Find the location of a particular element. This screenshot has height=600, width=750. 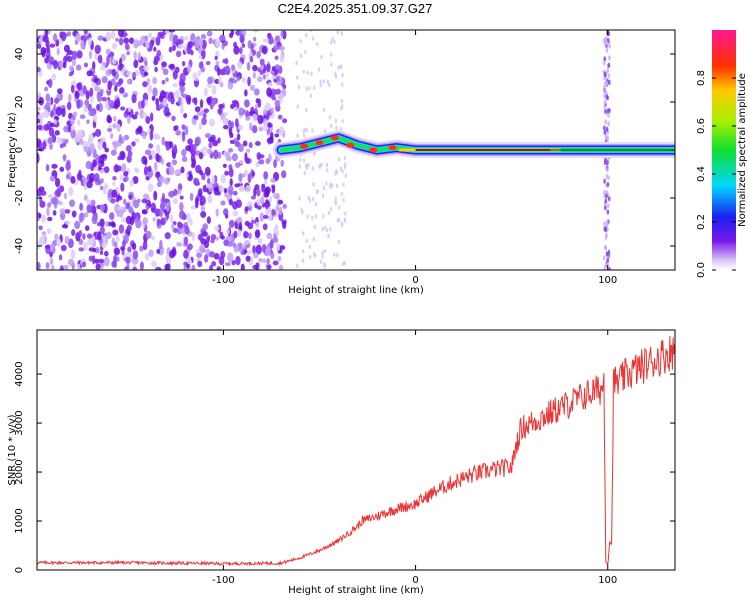

snr-x-axis-label: Height of straight line (km) is located at coordinates (356, 590).